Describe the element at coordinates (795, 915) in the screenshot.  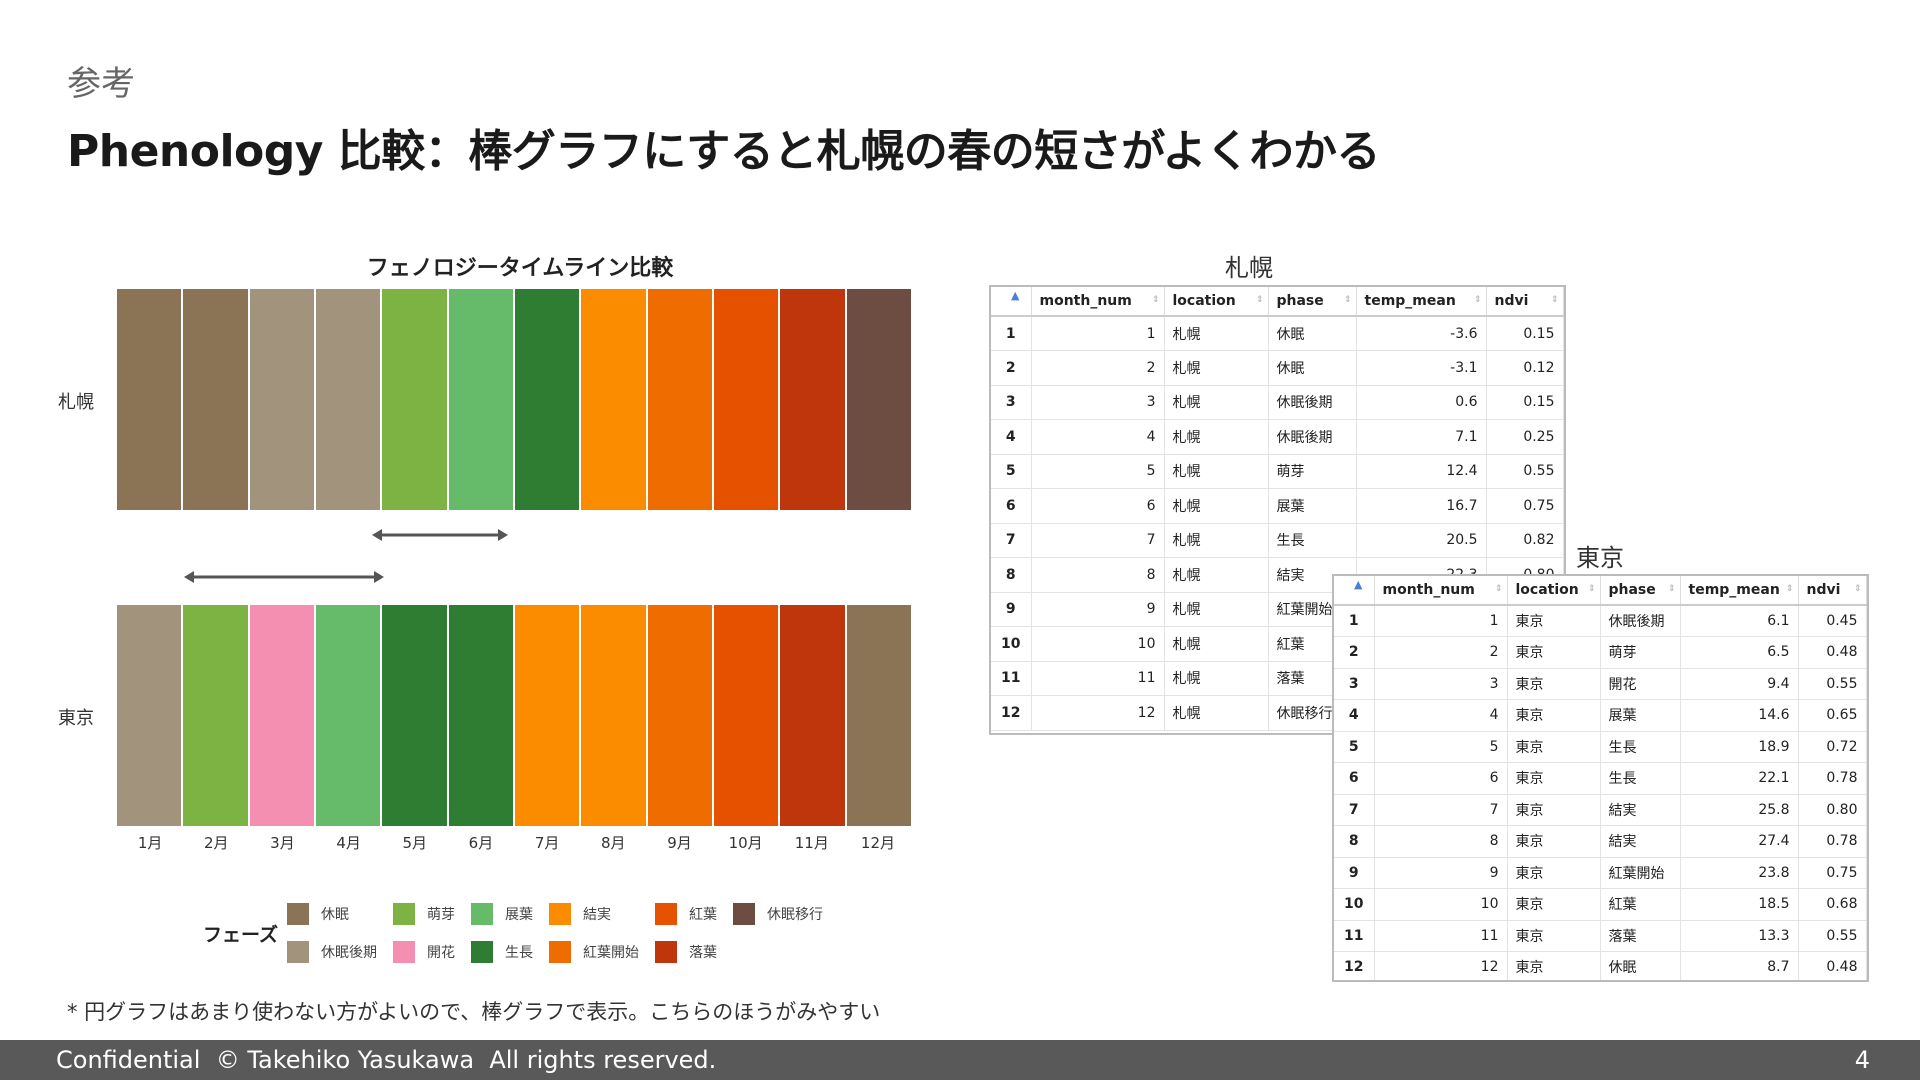
I see `legend-label: 休眠移行` at that location.